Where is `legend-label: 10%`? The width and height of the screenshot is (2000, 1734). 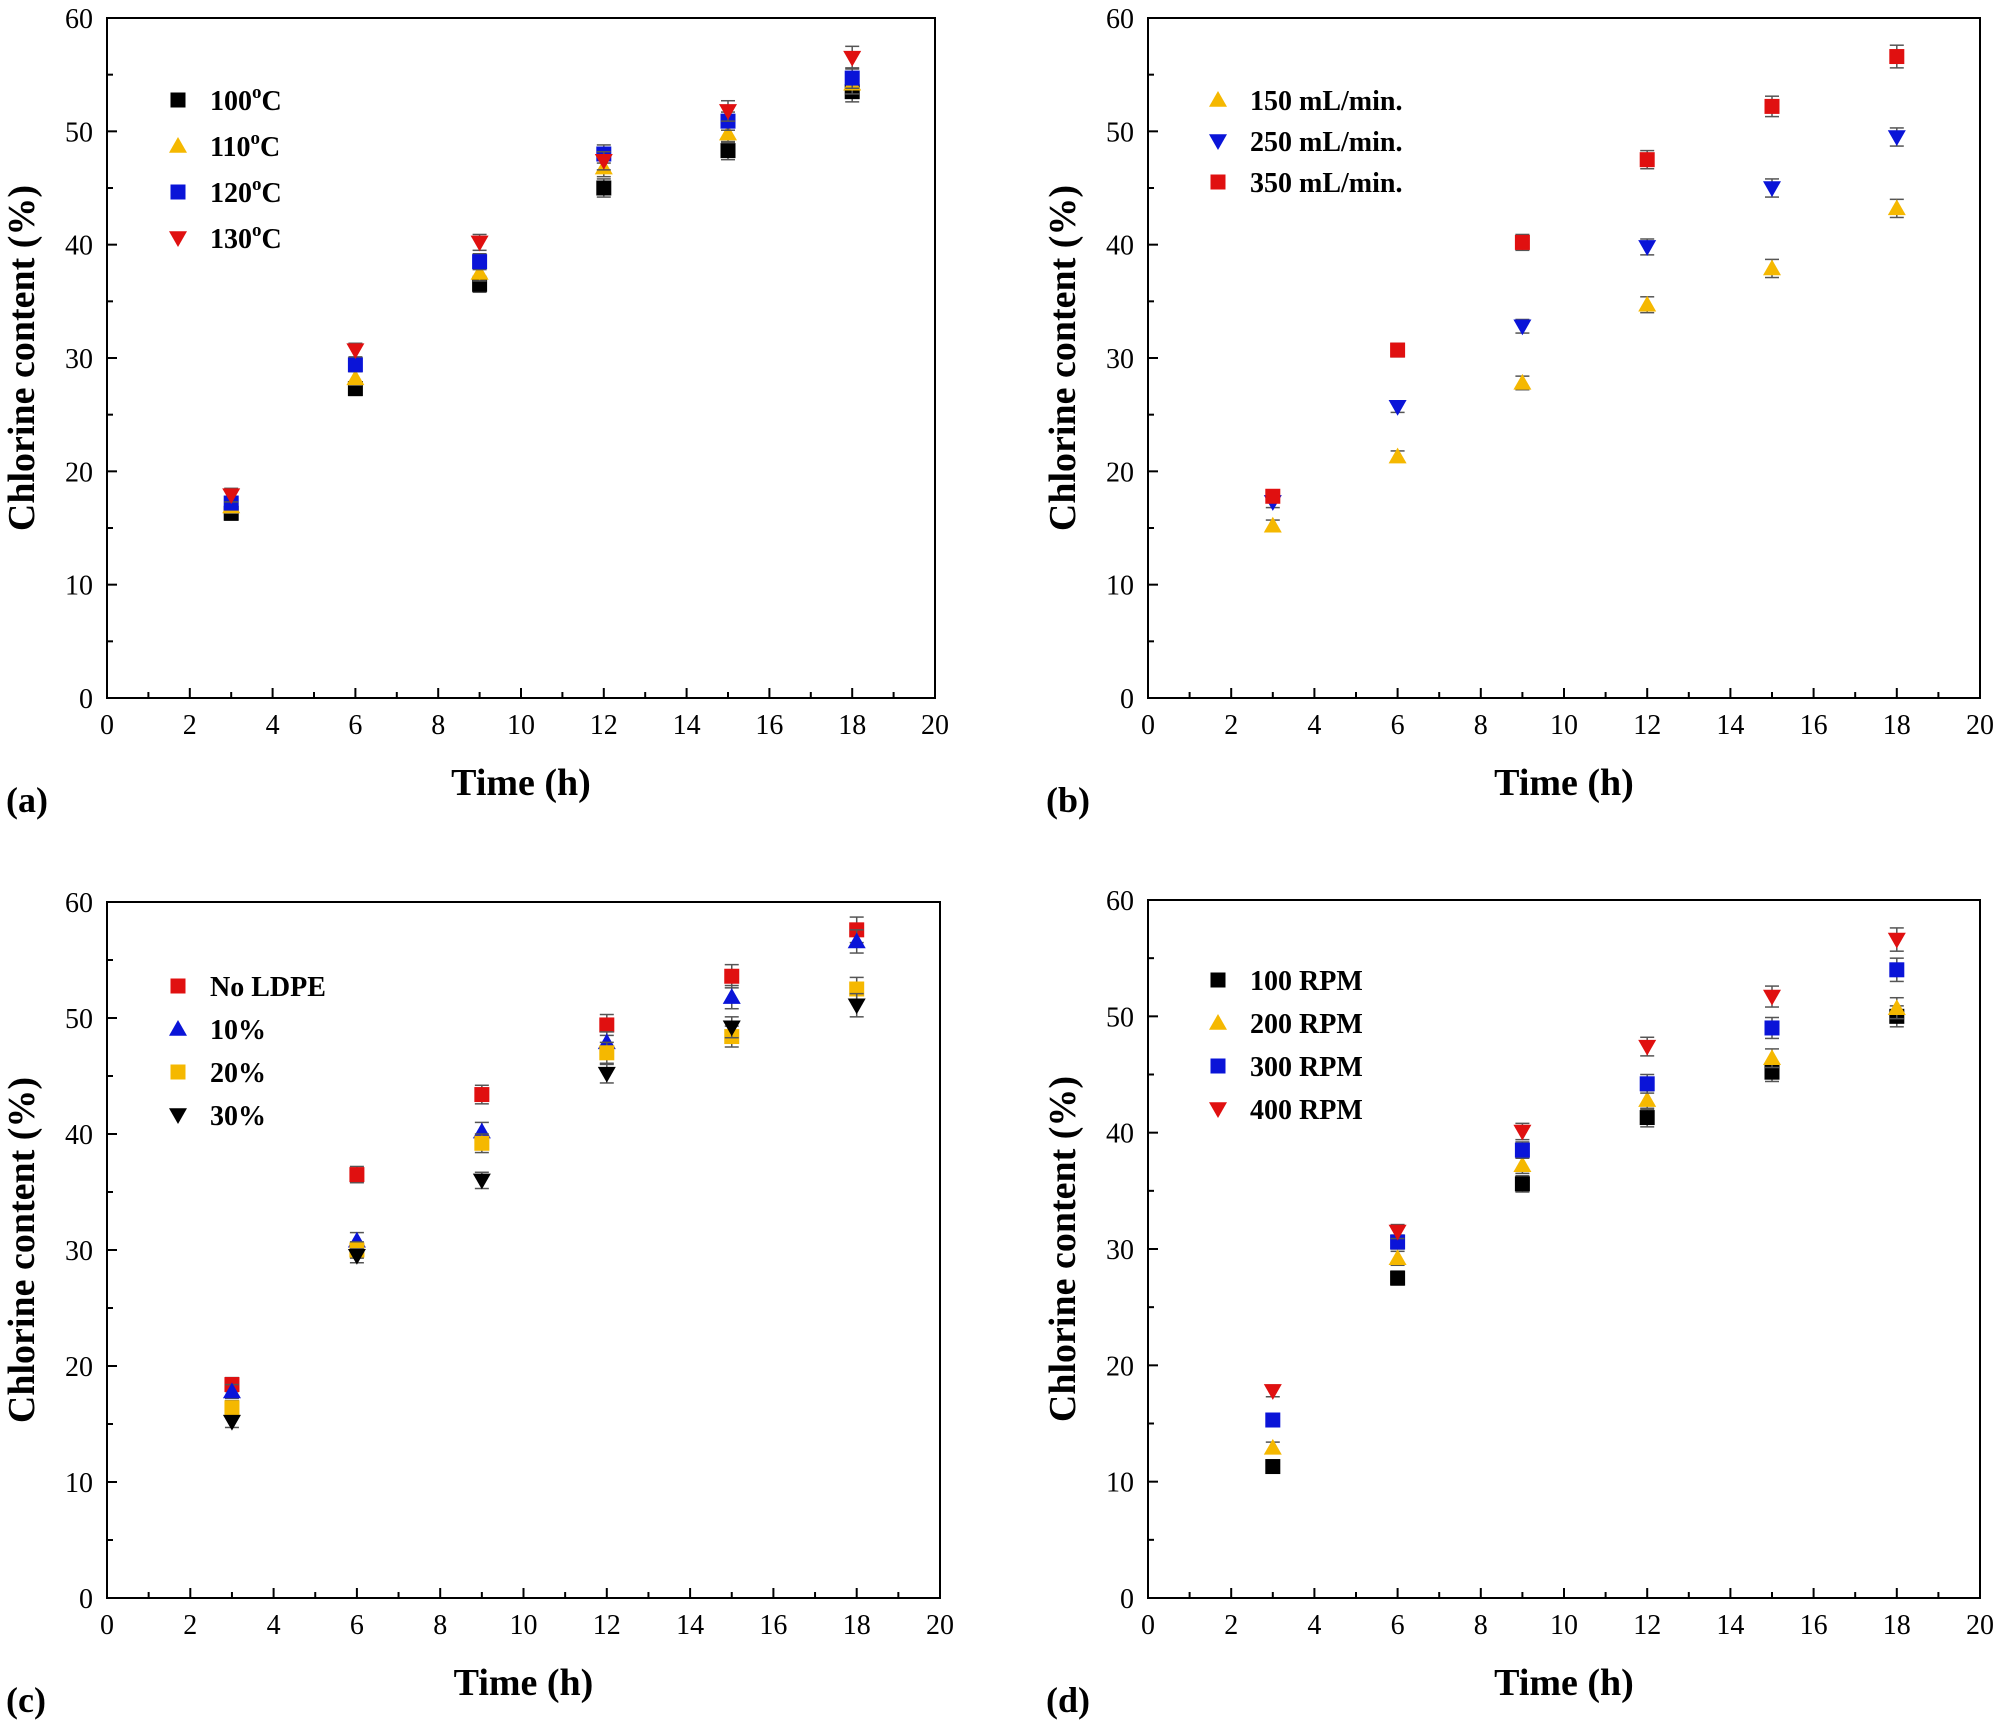
legend-label: 10% is located at coordinates (238, 1030).